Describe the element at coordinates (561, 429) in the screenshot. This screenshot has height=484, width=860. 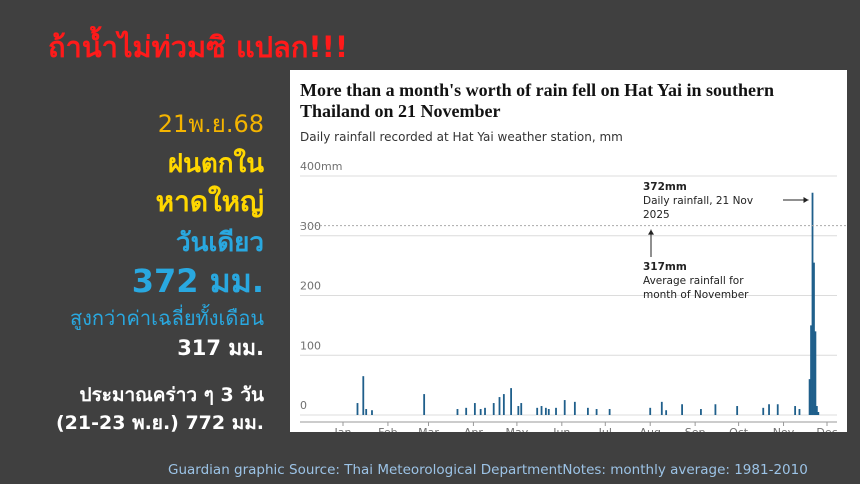
I see `x-tick-label: Jun` at that location.